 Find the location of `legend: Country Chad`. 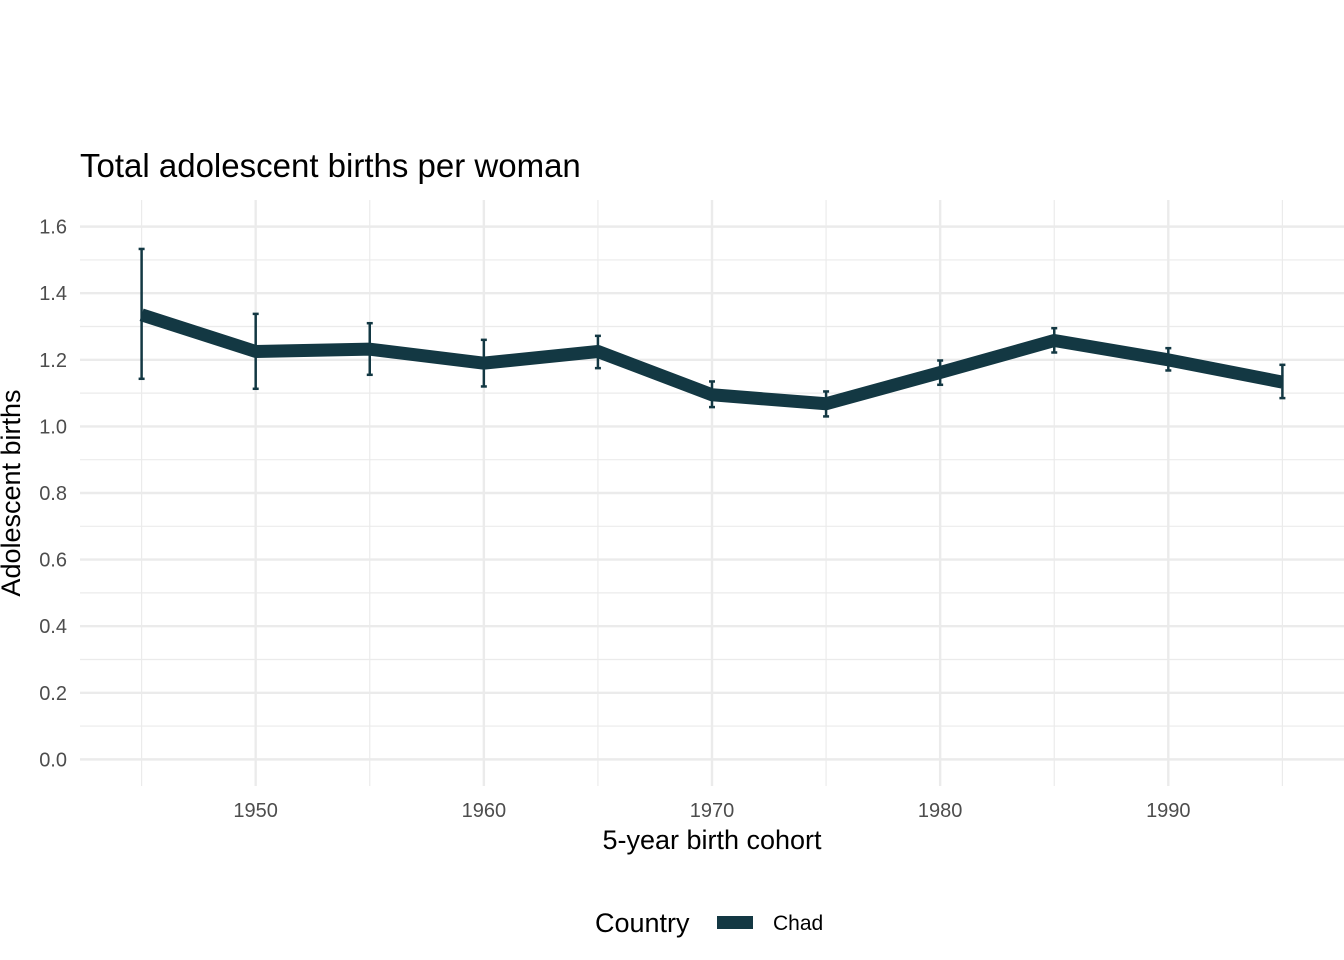

legend: Country Chad is located at coordinates (709, 923).